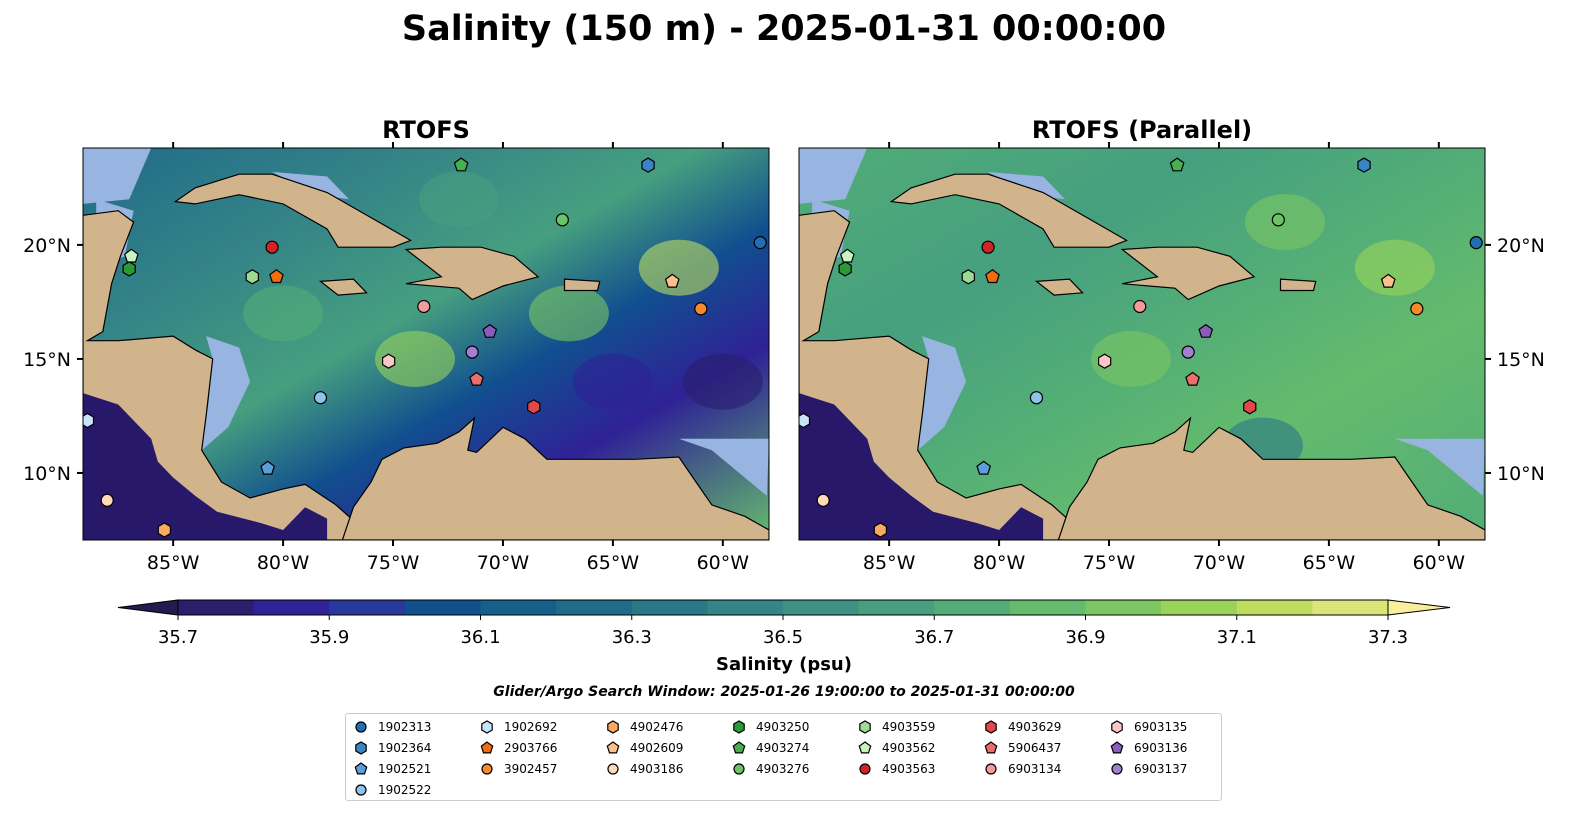 The image size is (1577, 827). I want to click on colorbar-tick-label: 35.7, so click(178, 637).